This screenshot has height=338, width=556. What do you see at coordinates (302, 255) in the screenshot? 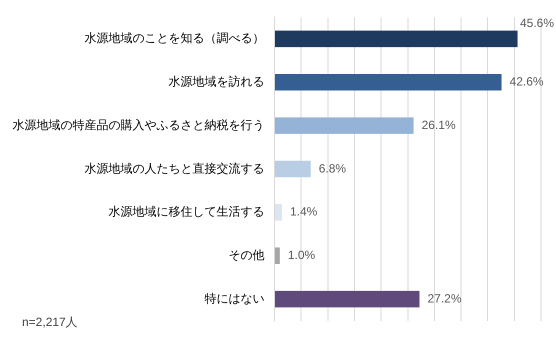
I see `data-label: 1.0%` at bounding box center [302, 255].